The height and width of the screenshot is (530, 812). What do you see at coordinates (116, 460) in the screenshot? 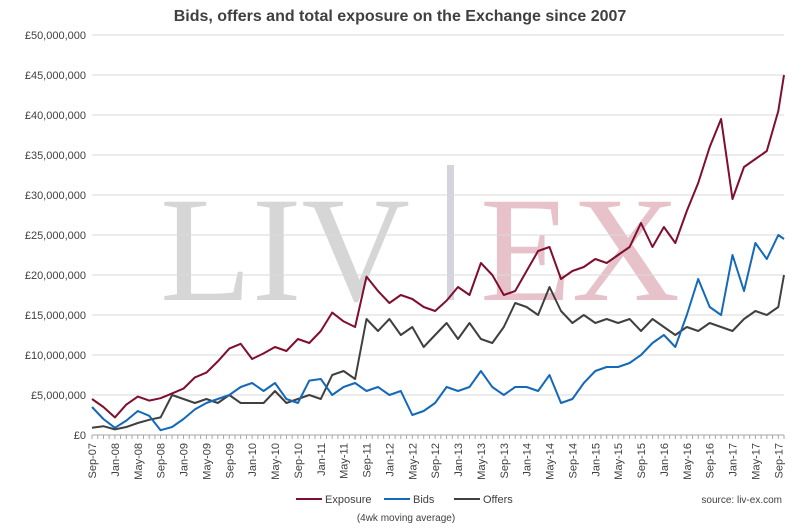
I see `x-tick-label: Jan-08` at bounding box center [116, 460].